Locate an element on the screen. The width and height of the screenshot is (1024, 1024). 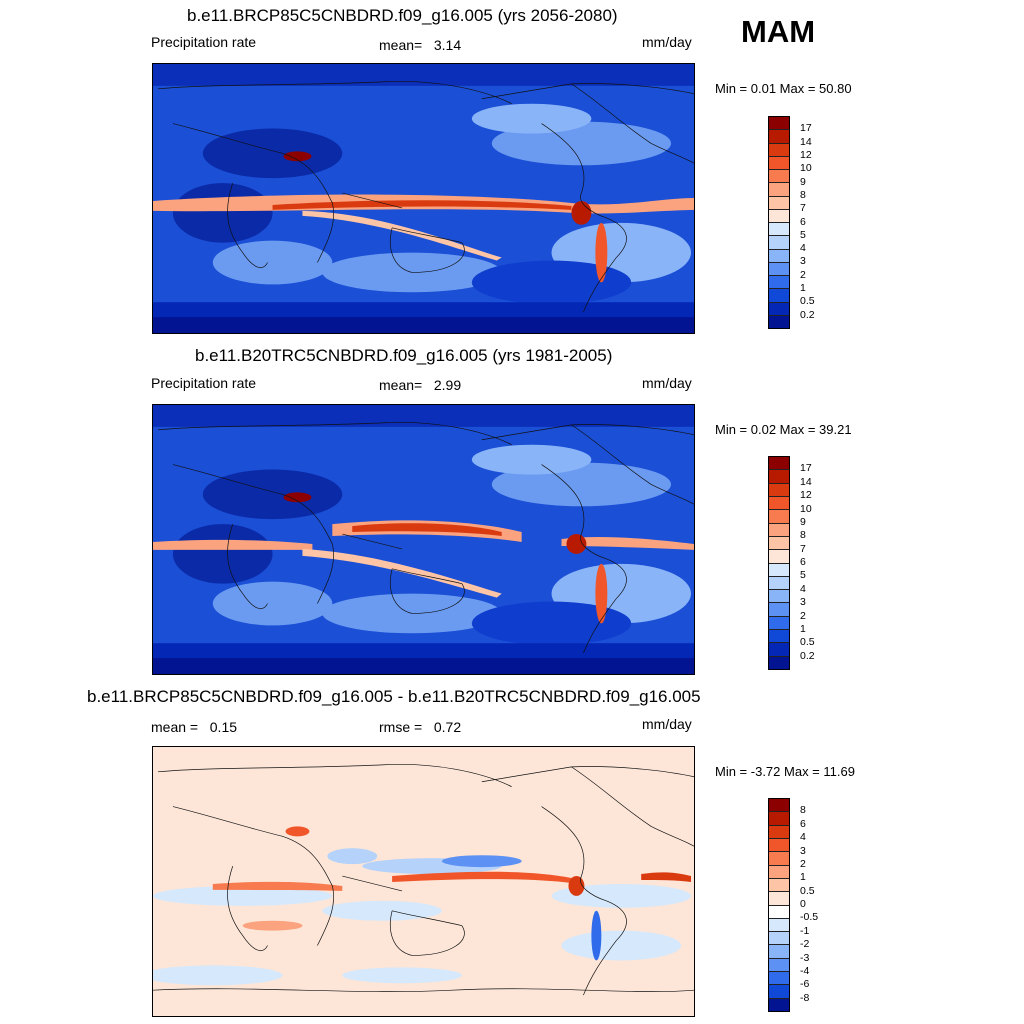
panel-3-mean-label: mean = is located at coordinates (175, 727).